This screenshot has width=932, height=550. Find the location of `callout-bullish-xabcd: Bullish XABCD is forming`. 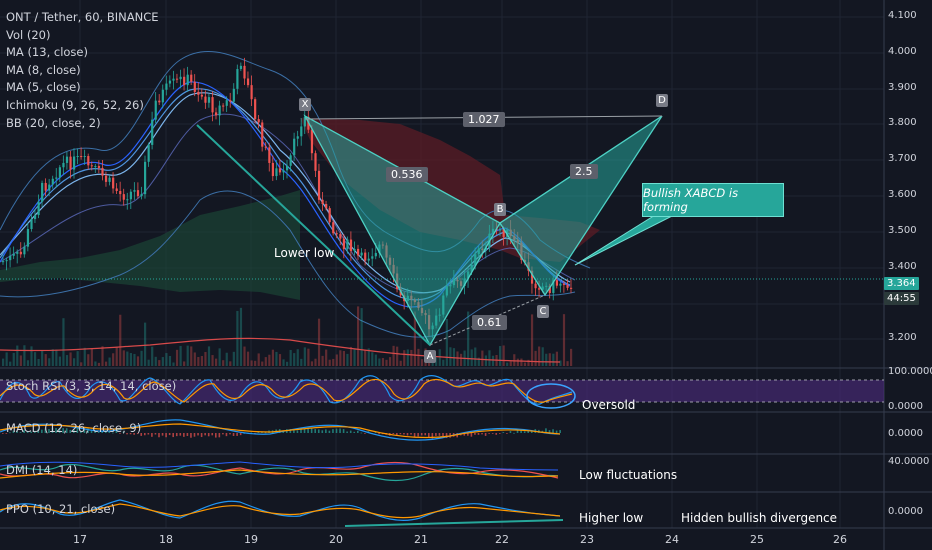

callout-bullish-xabcd: Bullish XABCD is forming is located at coordinates (713, 200).